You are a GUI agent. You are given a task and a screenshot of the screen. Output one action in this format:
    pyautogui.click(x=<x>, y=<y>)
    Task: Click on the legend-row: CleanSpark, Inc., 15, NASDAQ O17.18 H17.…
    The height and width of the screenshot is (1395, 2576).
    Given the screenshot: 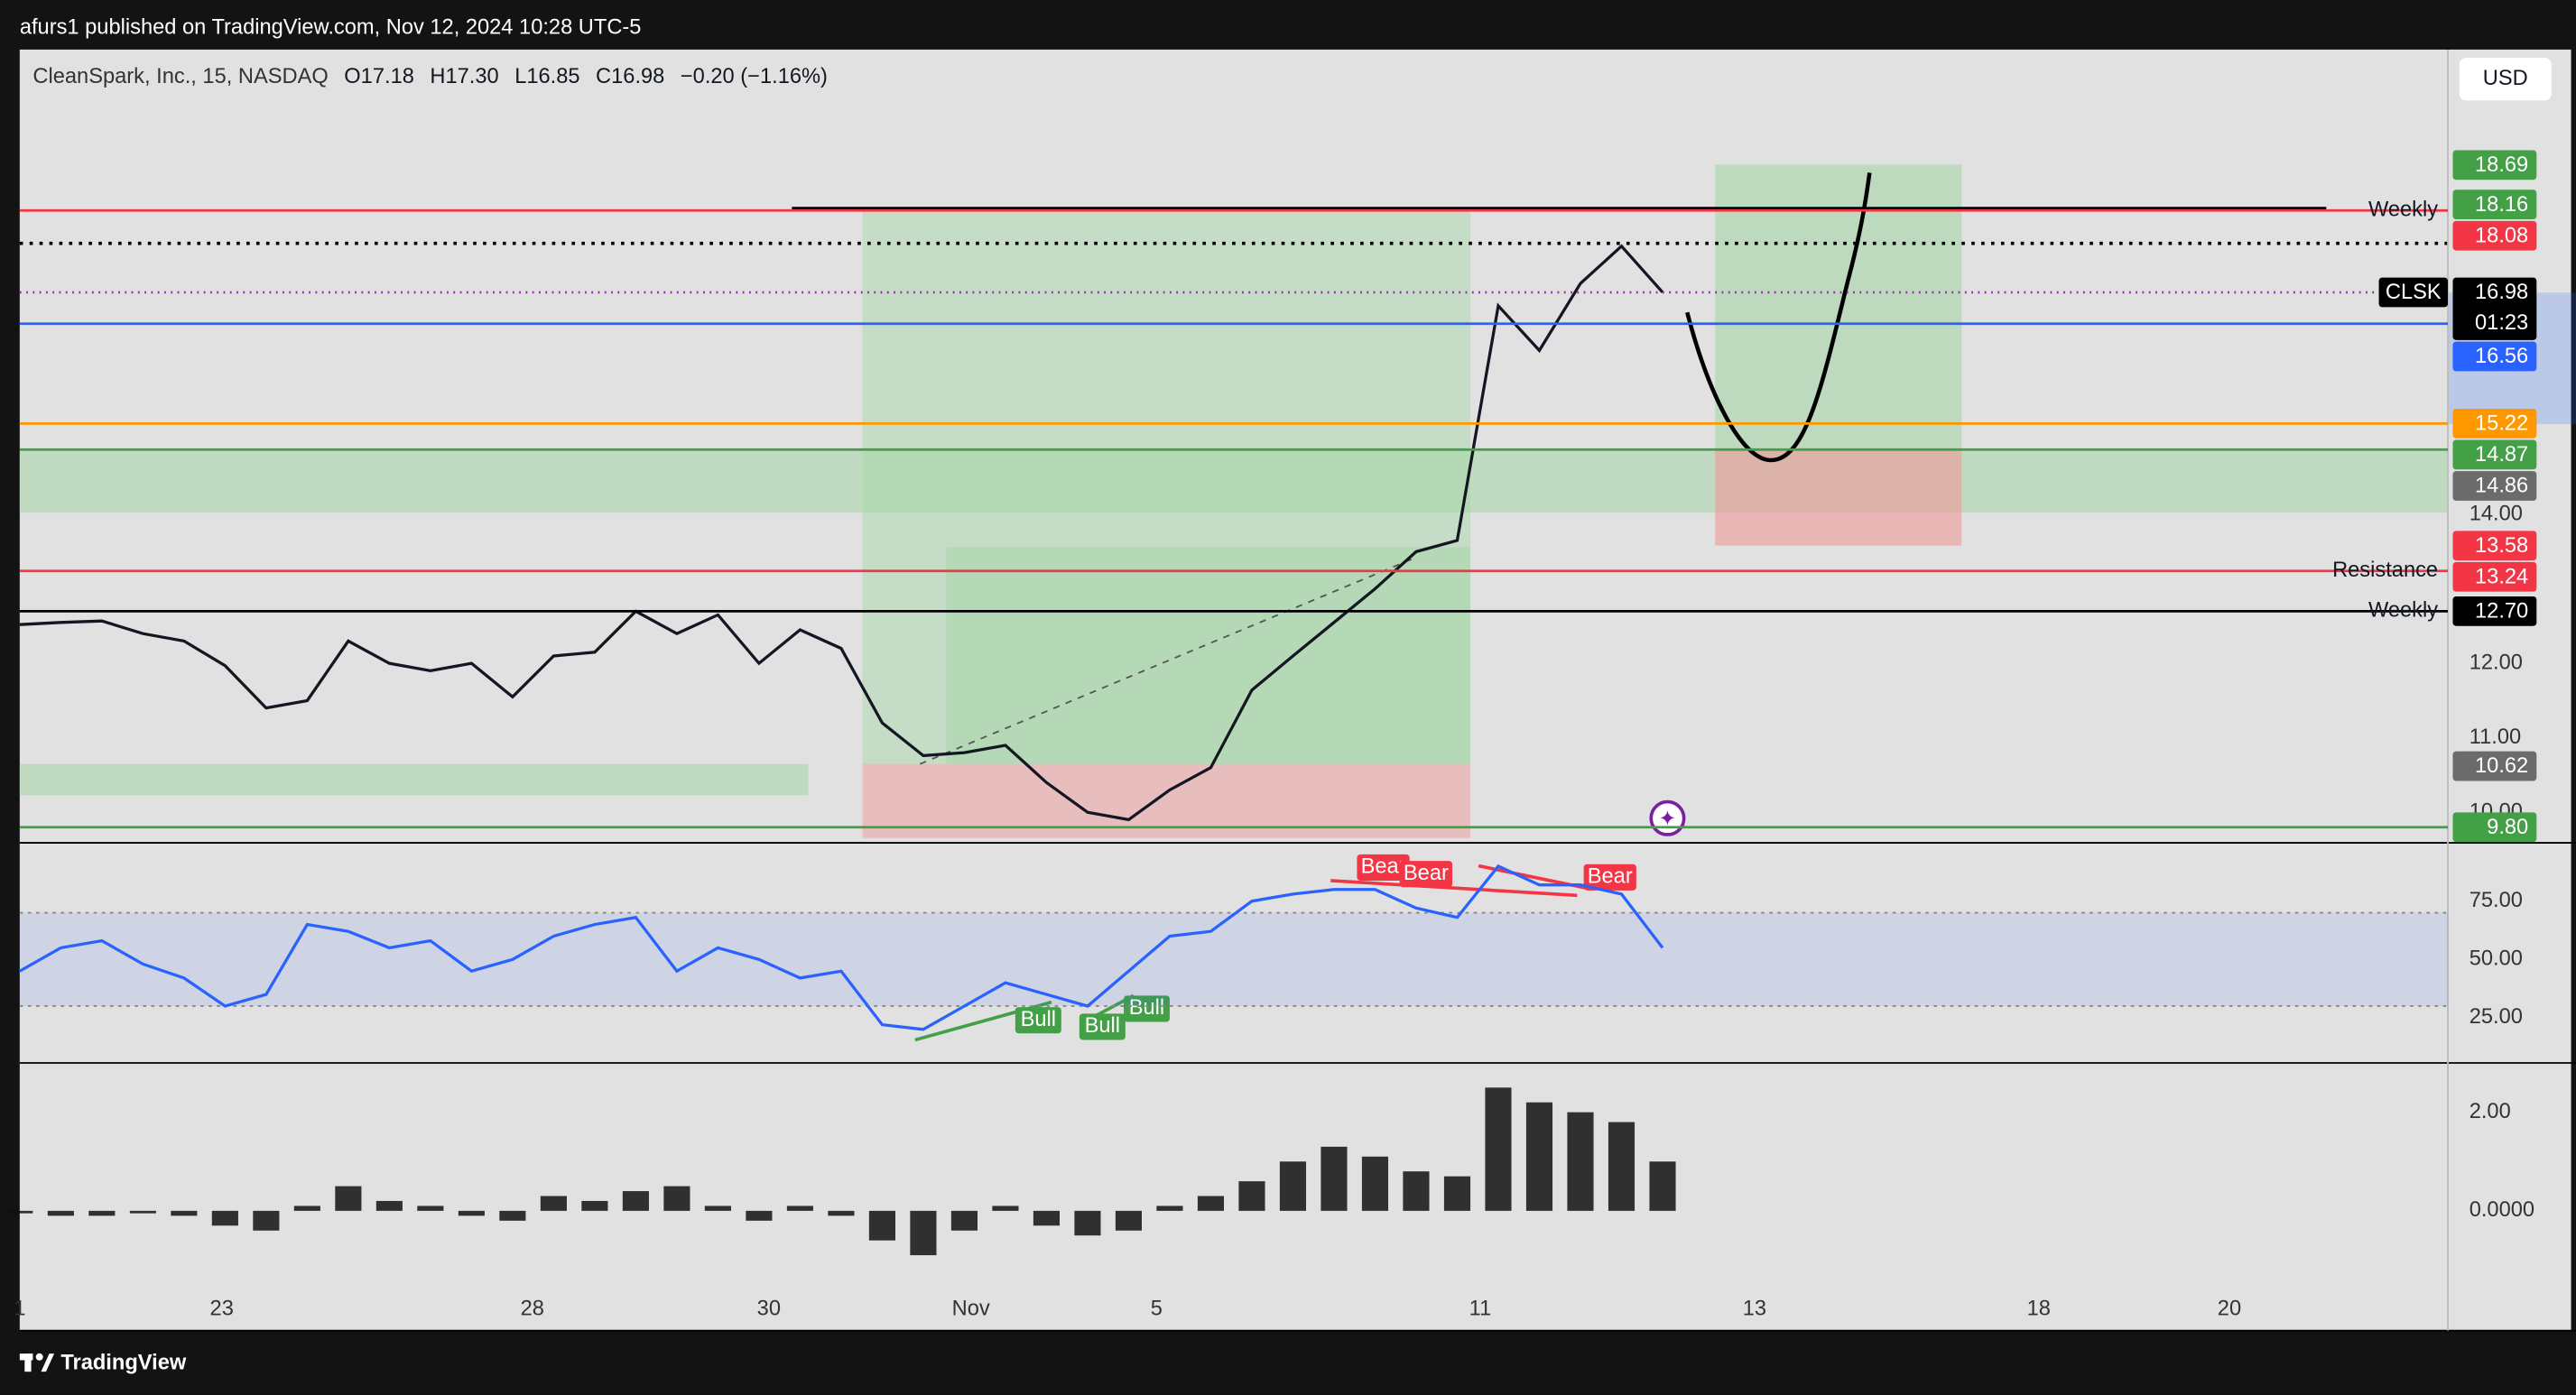 What is the action you would take?
    pyautogui.click(x=430, y=76)
    